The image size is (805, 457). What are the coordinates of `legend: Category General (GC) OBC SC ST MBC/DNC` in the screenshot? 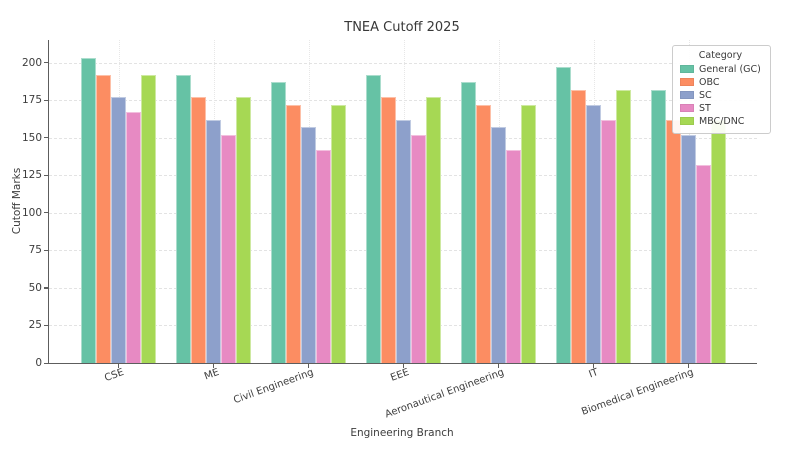 It's located at (721, 89).